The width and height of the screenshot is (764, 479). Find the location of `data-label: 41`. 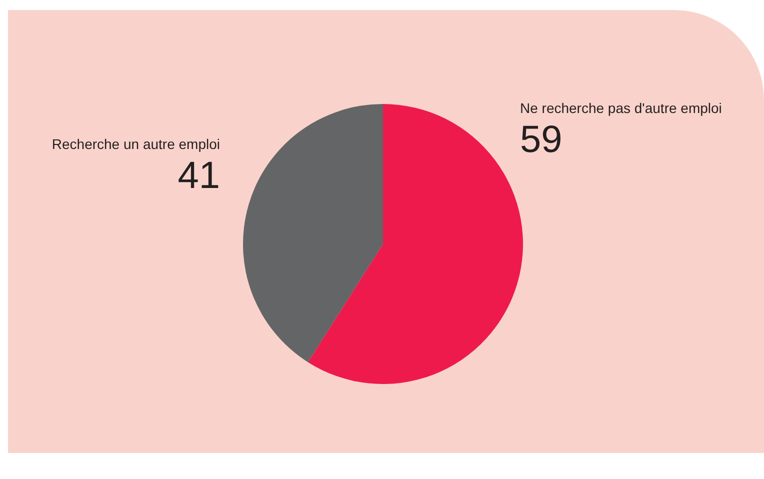

data-label: 41 is located at coordinates (199, 176).